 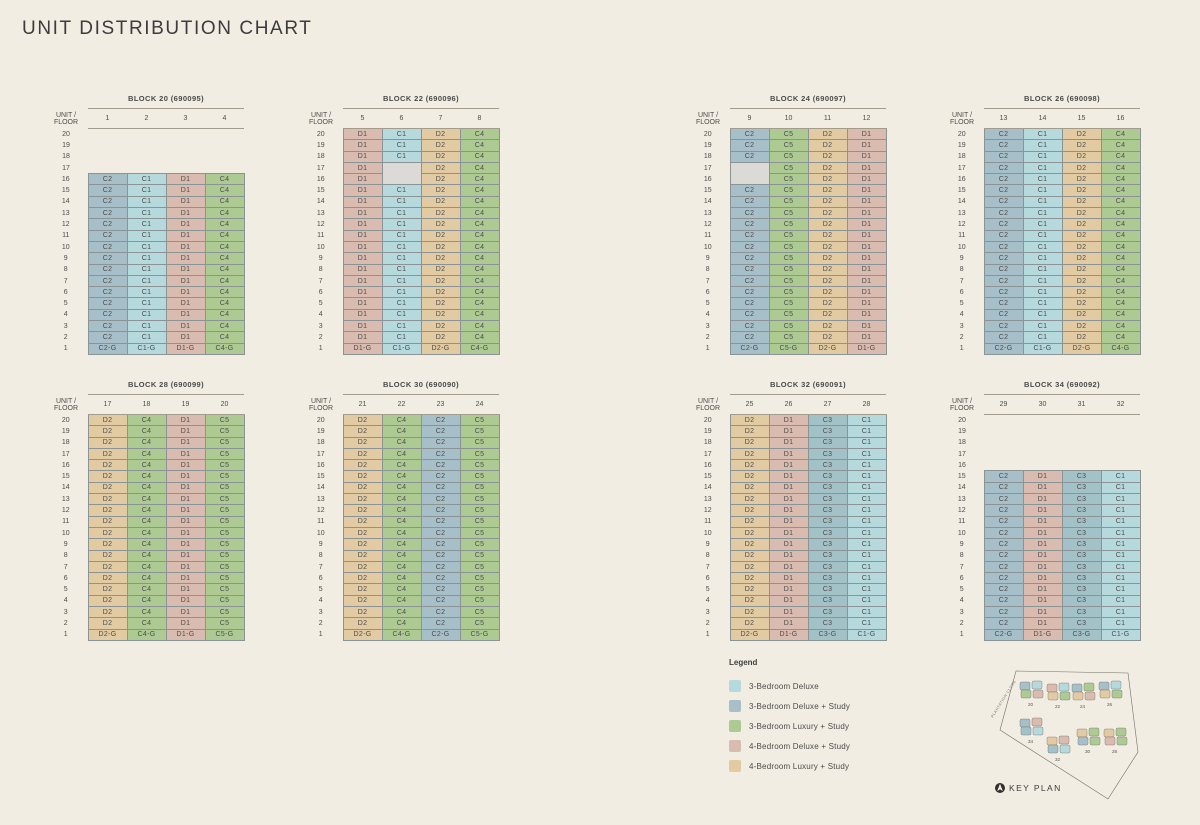 I want to click on floor-number: 16, so click(x=320, y=465).